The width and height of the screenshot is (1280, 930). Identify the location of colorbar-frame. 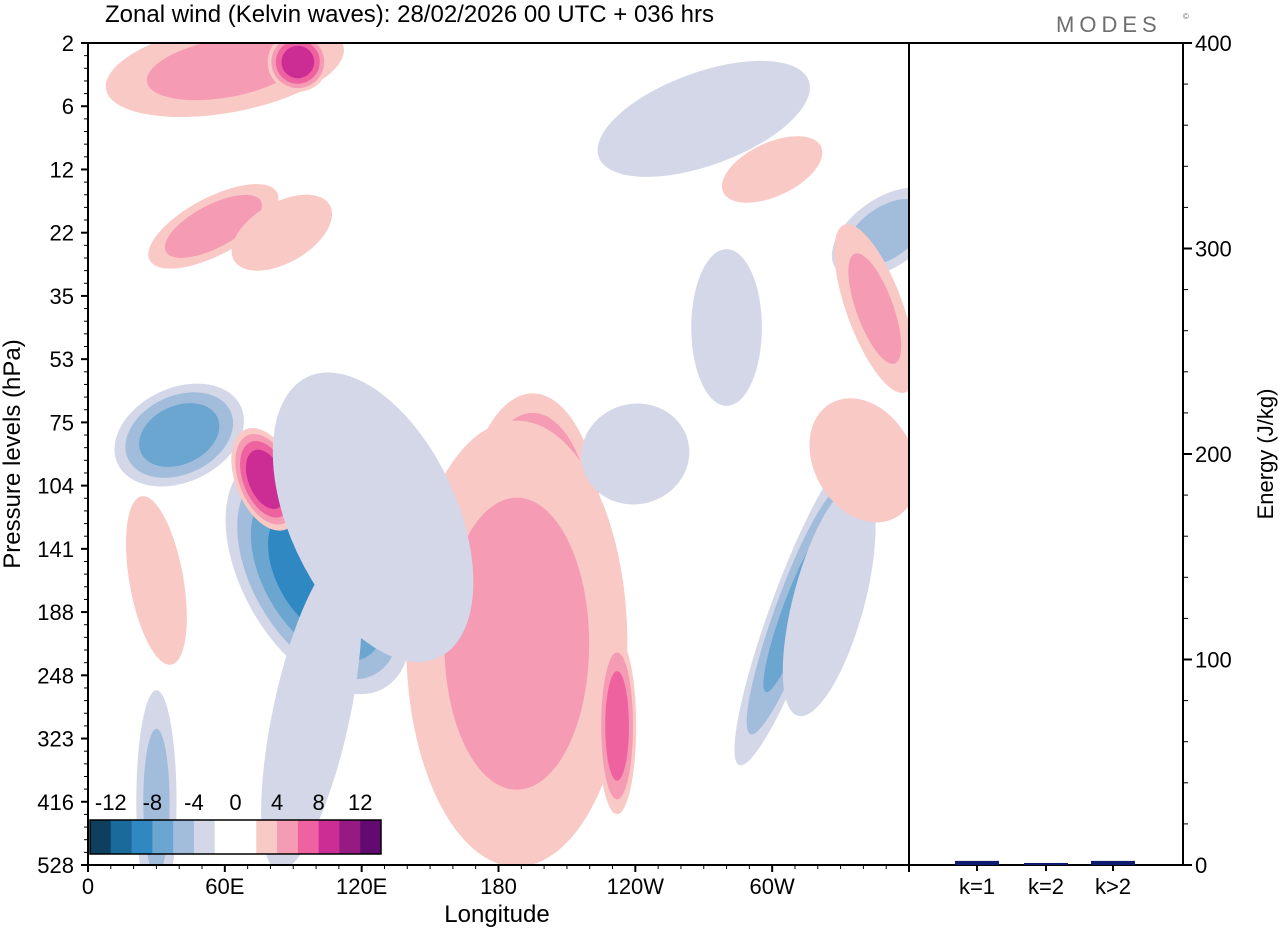
(235, 837).